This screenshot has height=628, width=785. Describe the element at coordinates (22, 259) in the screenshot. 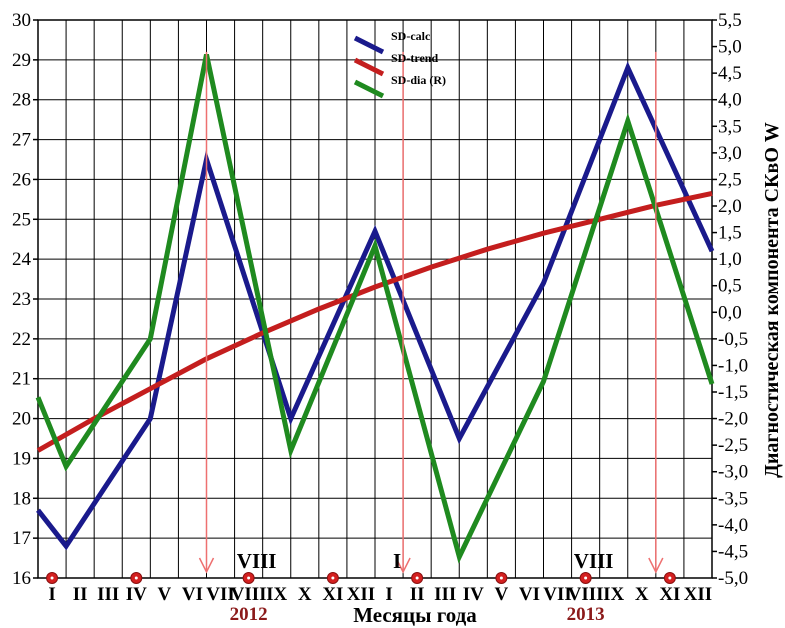

I see `left-tick-label: 24` at that location.